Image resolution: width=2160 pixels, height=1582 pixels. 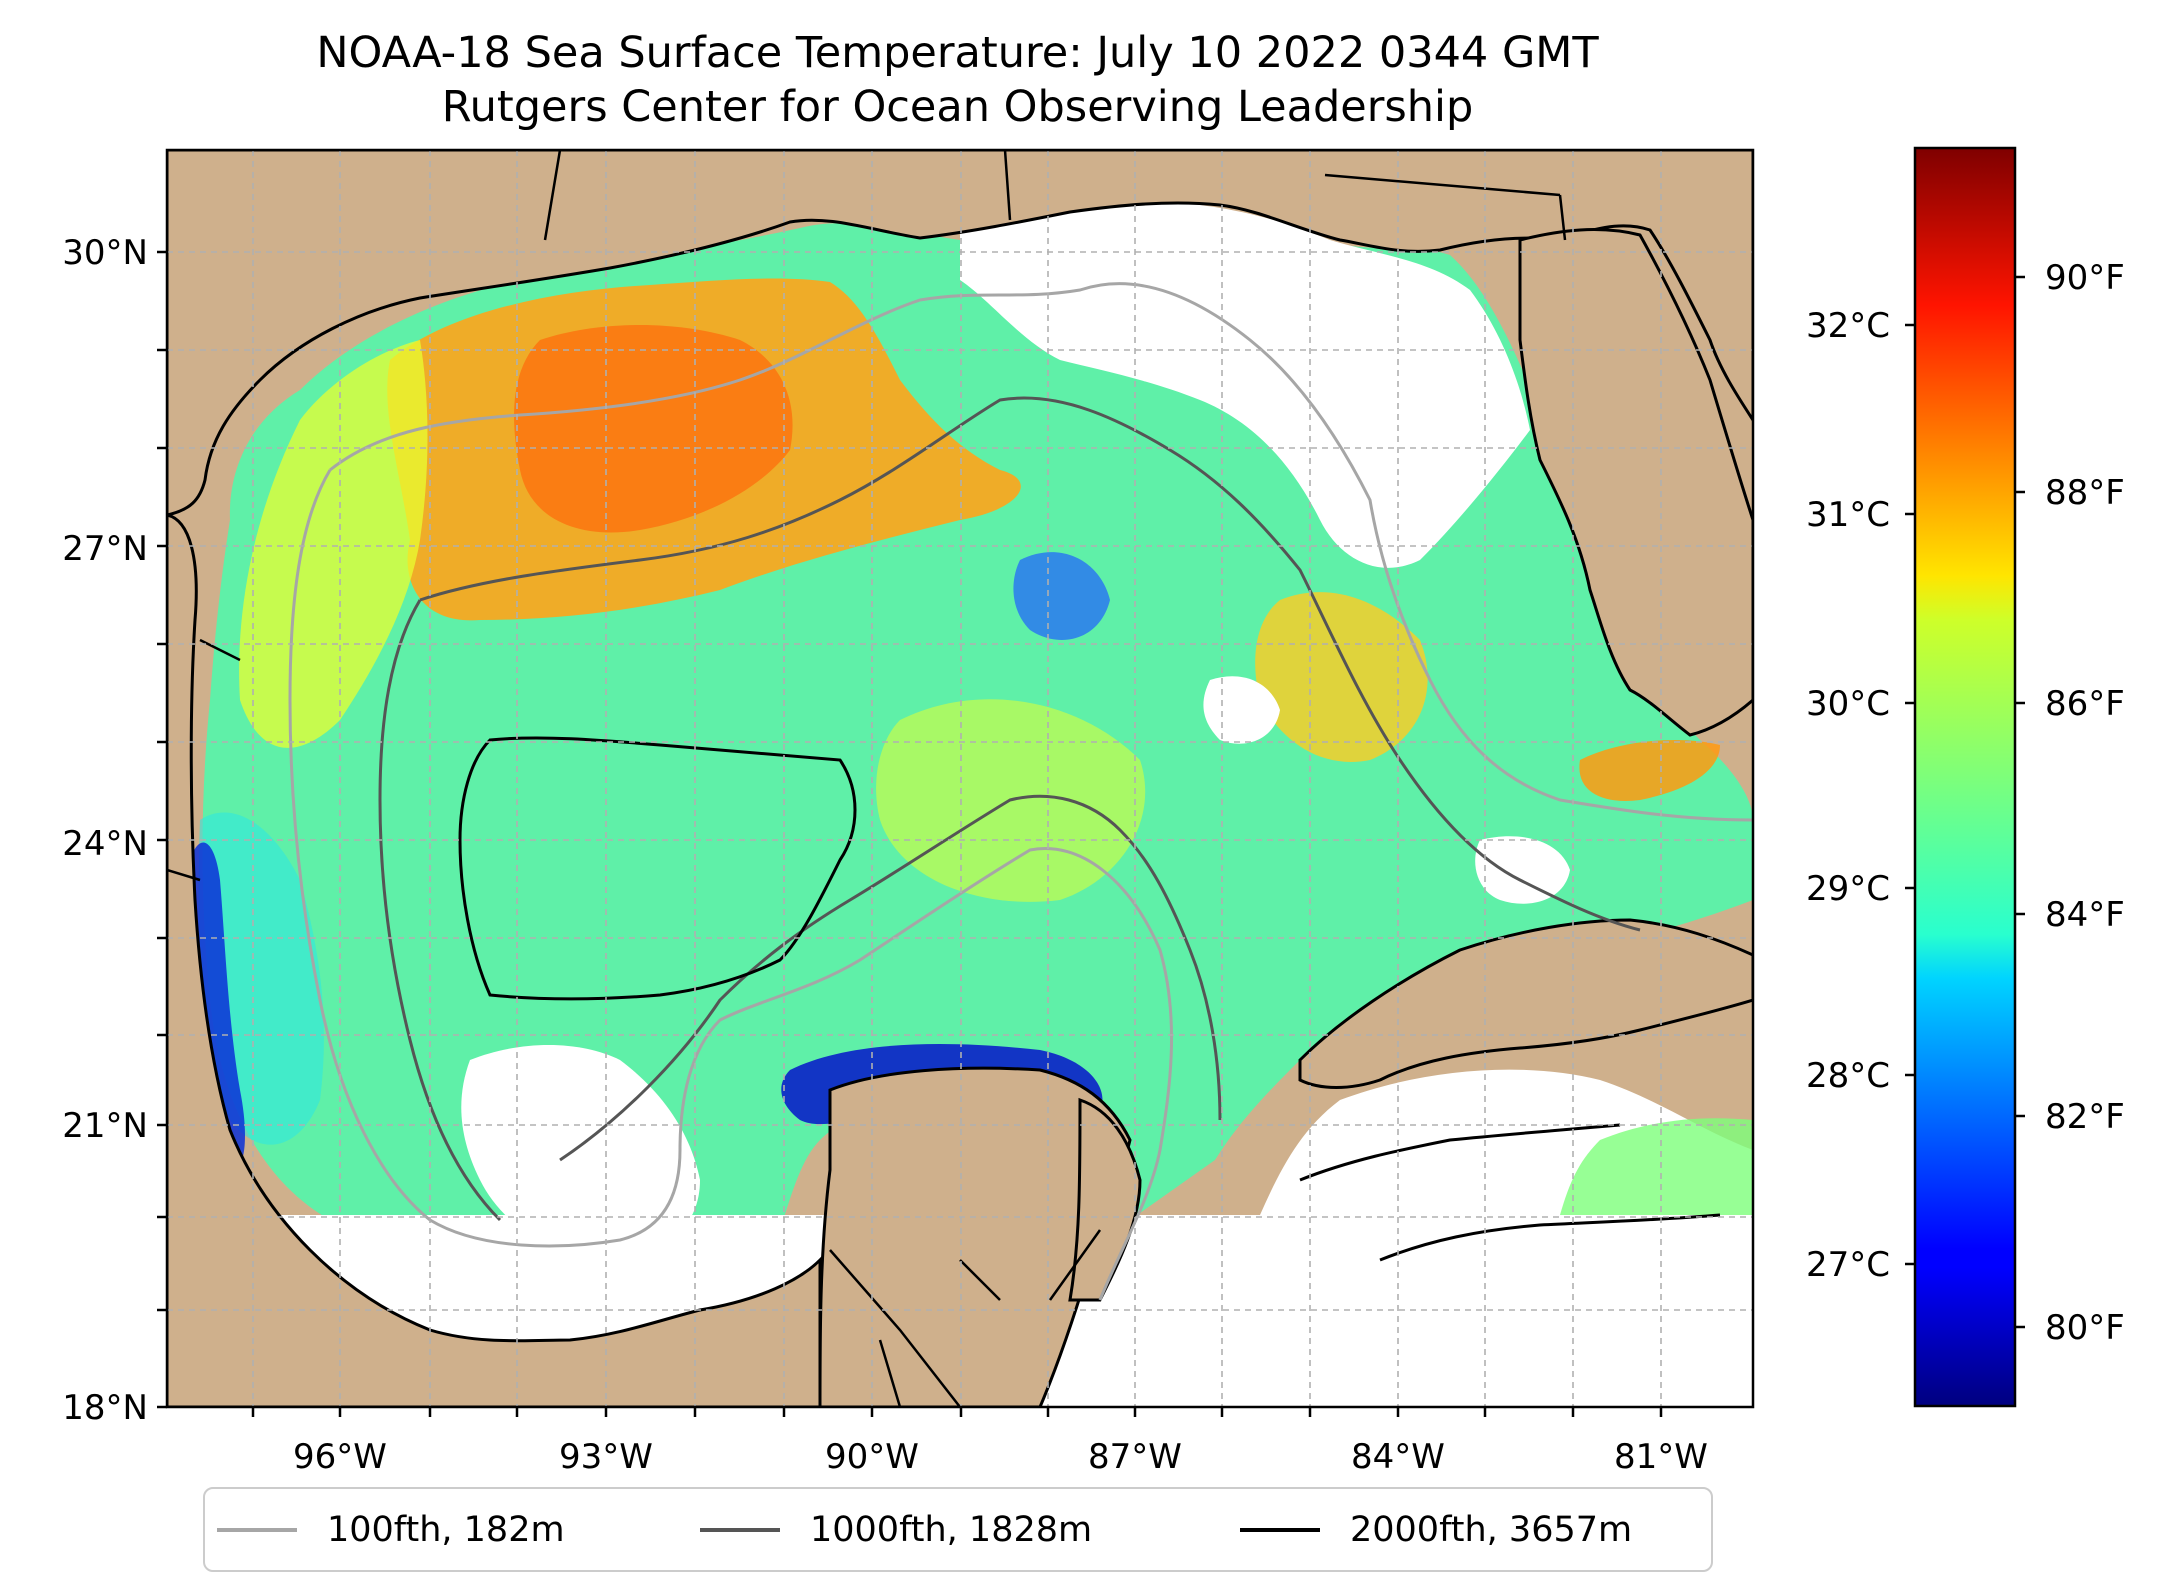 What do you see at coordinates (257, 1529) in the screenshot?
I see `legend-line-100fth` at bounding box center [257, 1529].